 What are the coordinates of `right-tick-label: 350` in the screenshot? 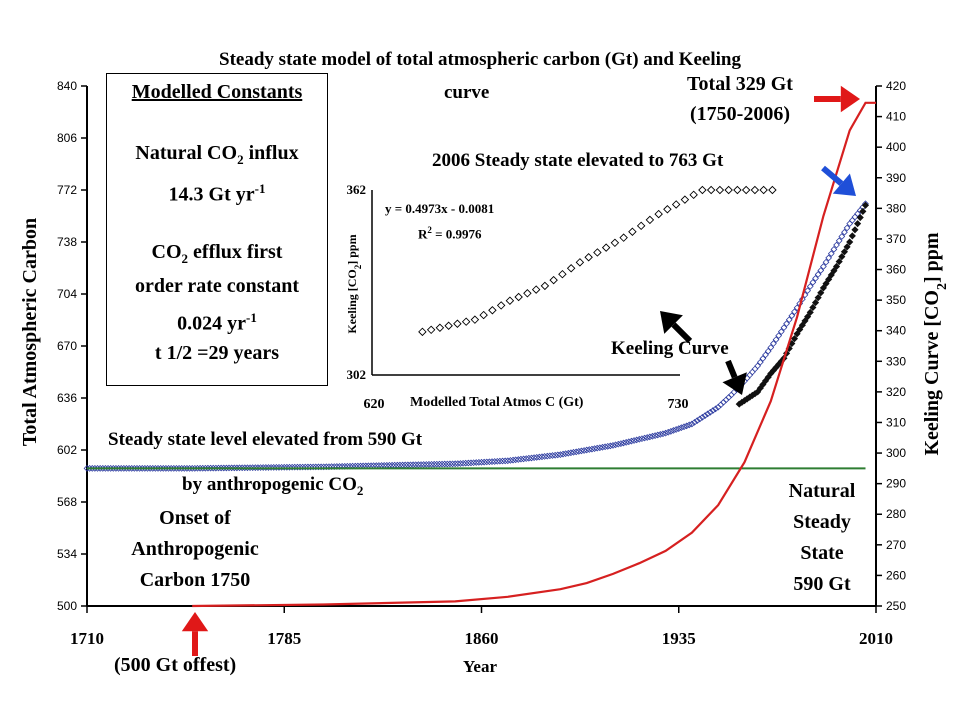 It's located at (896, 300).